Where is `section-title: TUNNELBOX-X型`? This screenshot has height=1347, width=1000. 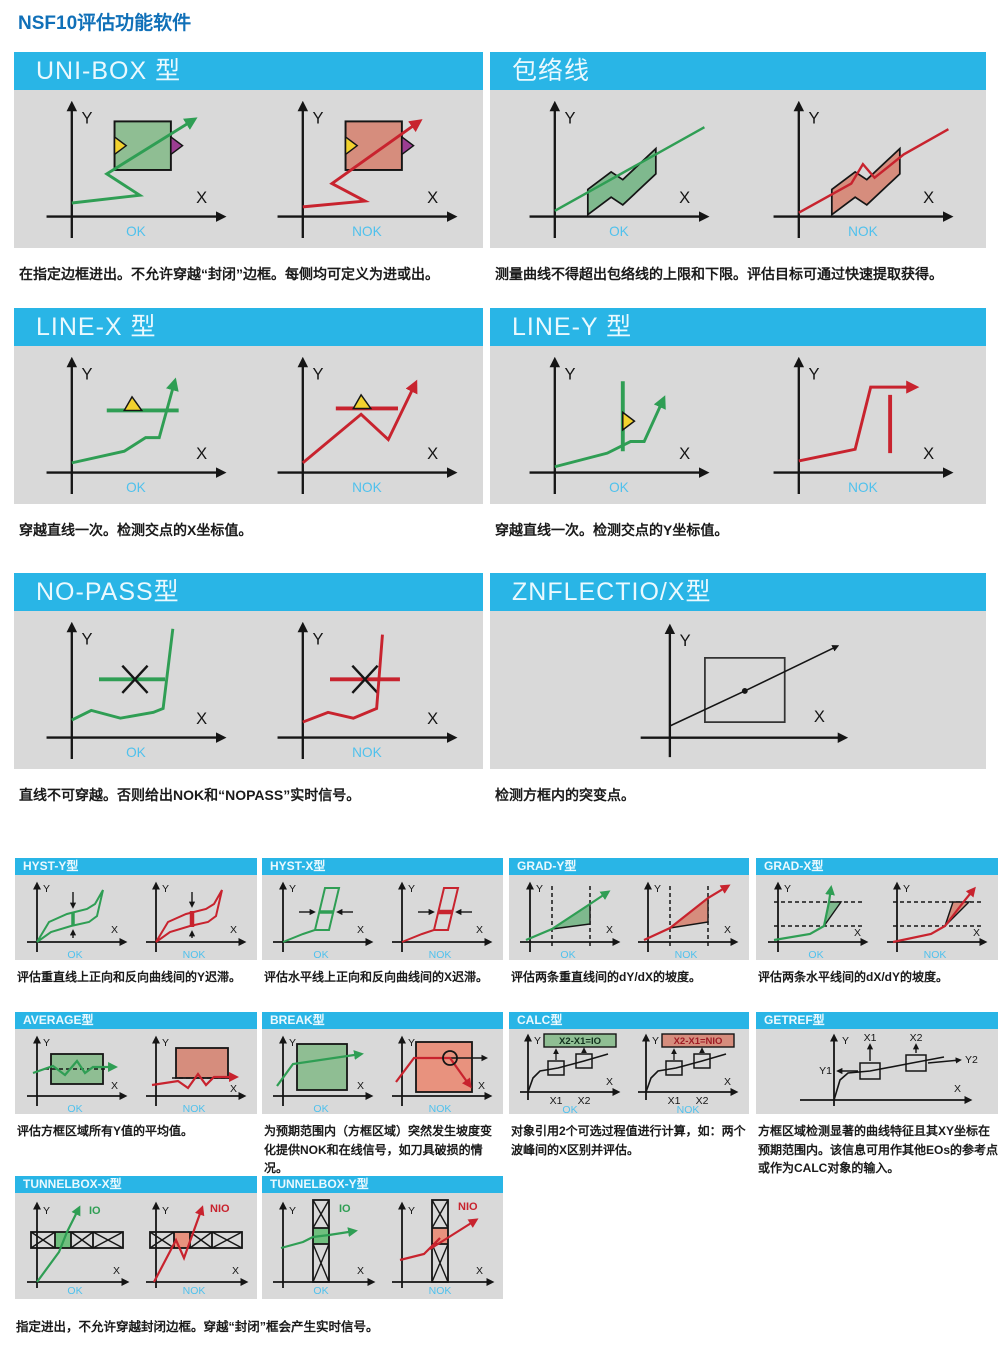
section-title: TUNNELBOX-X型 is located at coordinates (136, 1184).